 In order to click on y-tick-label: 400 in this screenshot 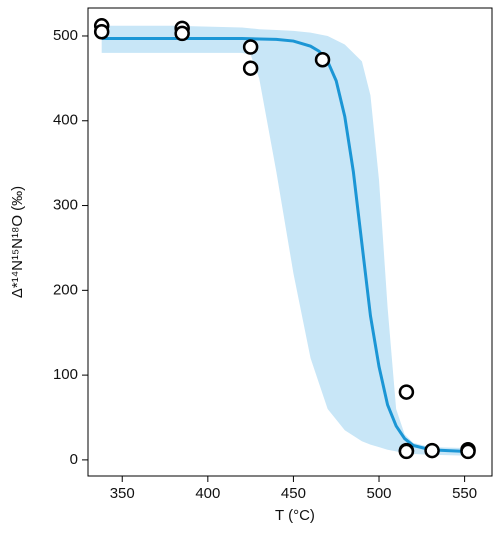, I will do `click(65, 120)`.